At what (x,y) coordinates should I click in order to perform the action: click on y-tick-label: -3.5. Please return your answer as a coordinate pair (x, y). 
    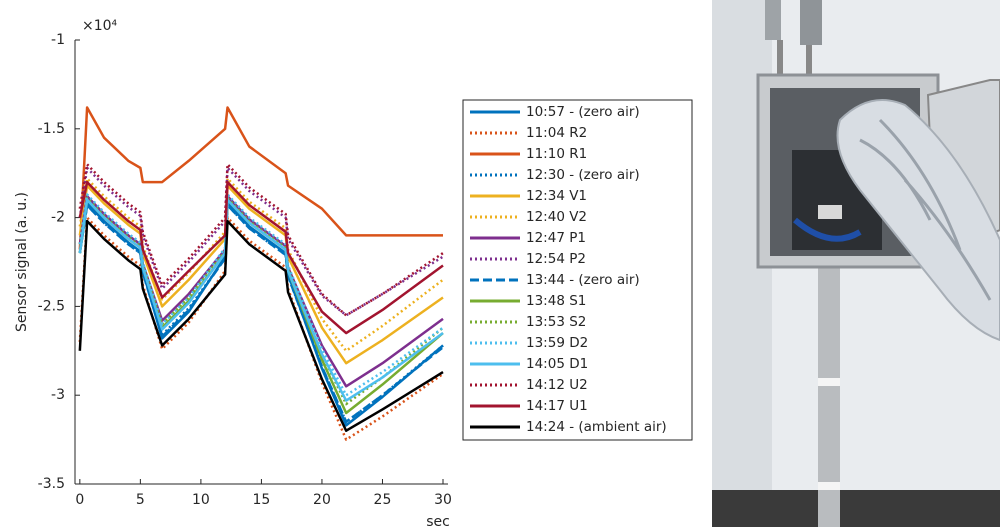
    Looking at the image, I should click on (51, 484).